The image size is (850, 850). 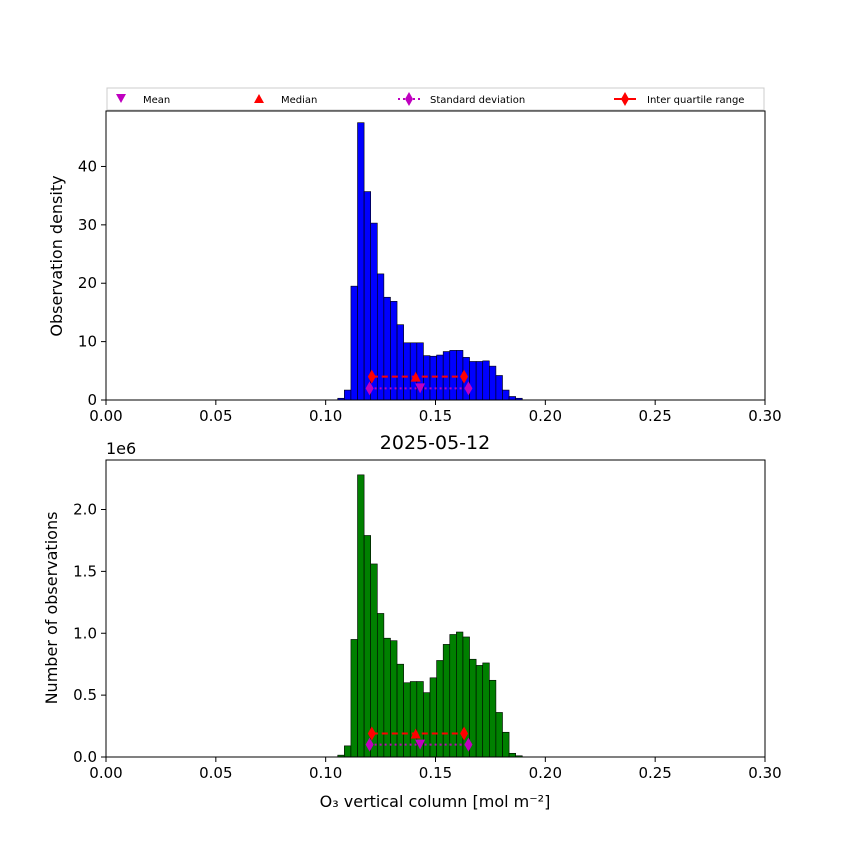 What do you see at coordinates (477, 100) in the screenshot?
I see `legend-label-std: Standard deviation` at bounding box center [477, 100].